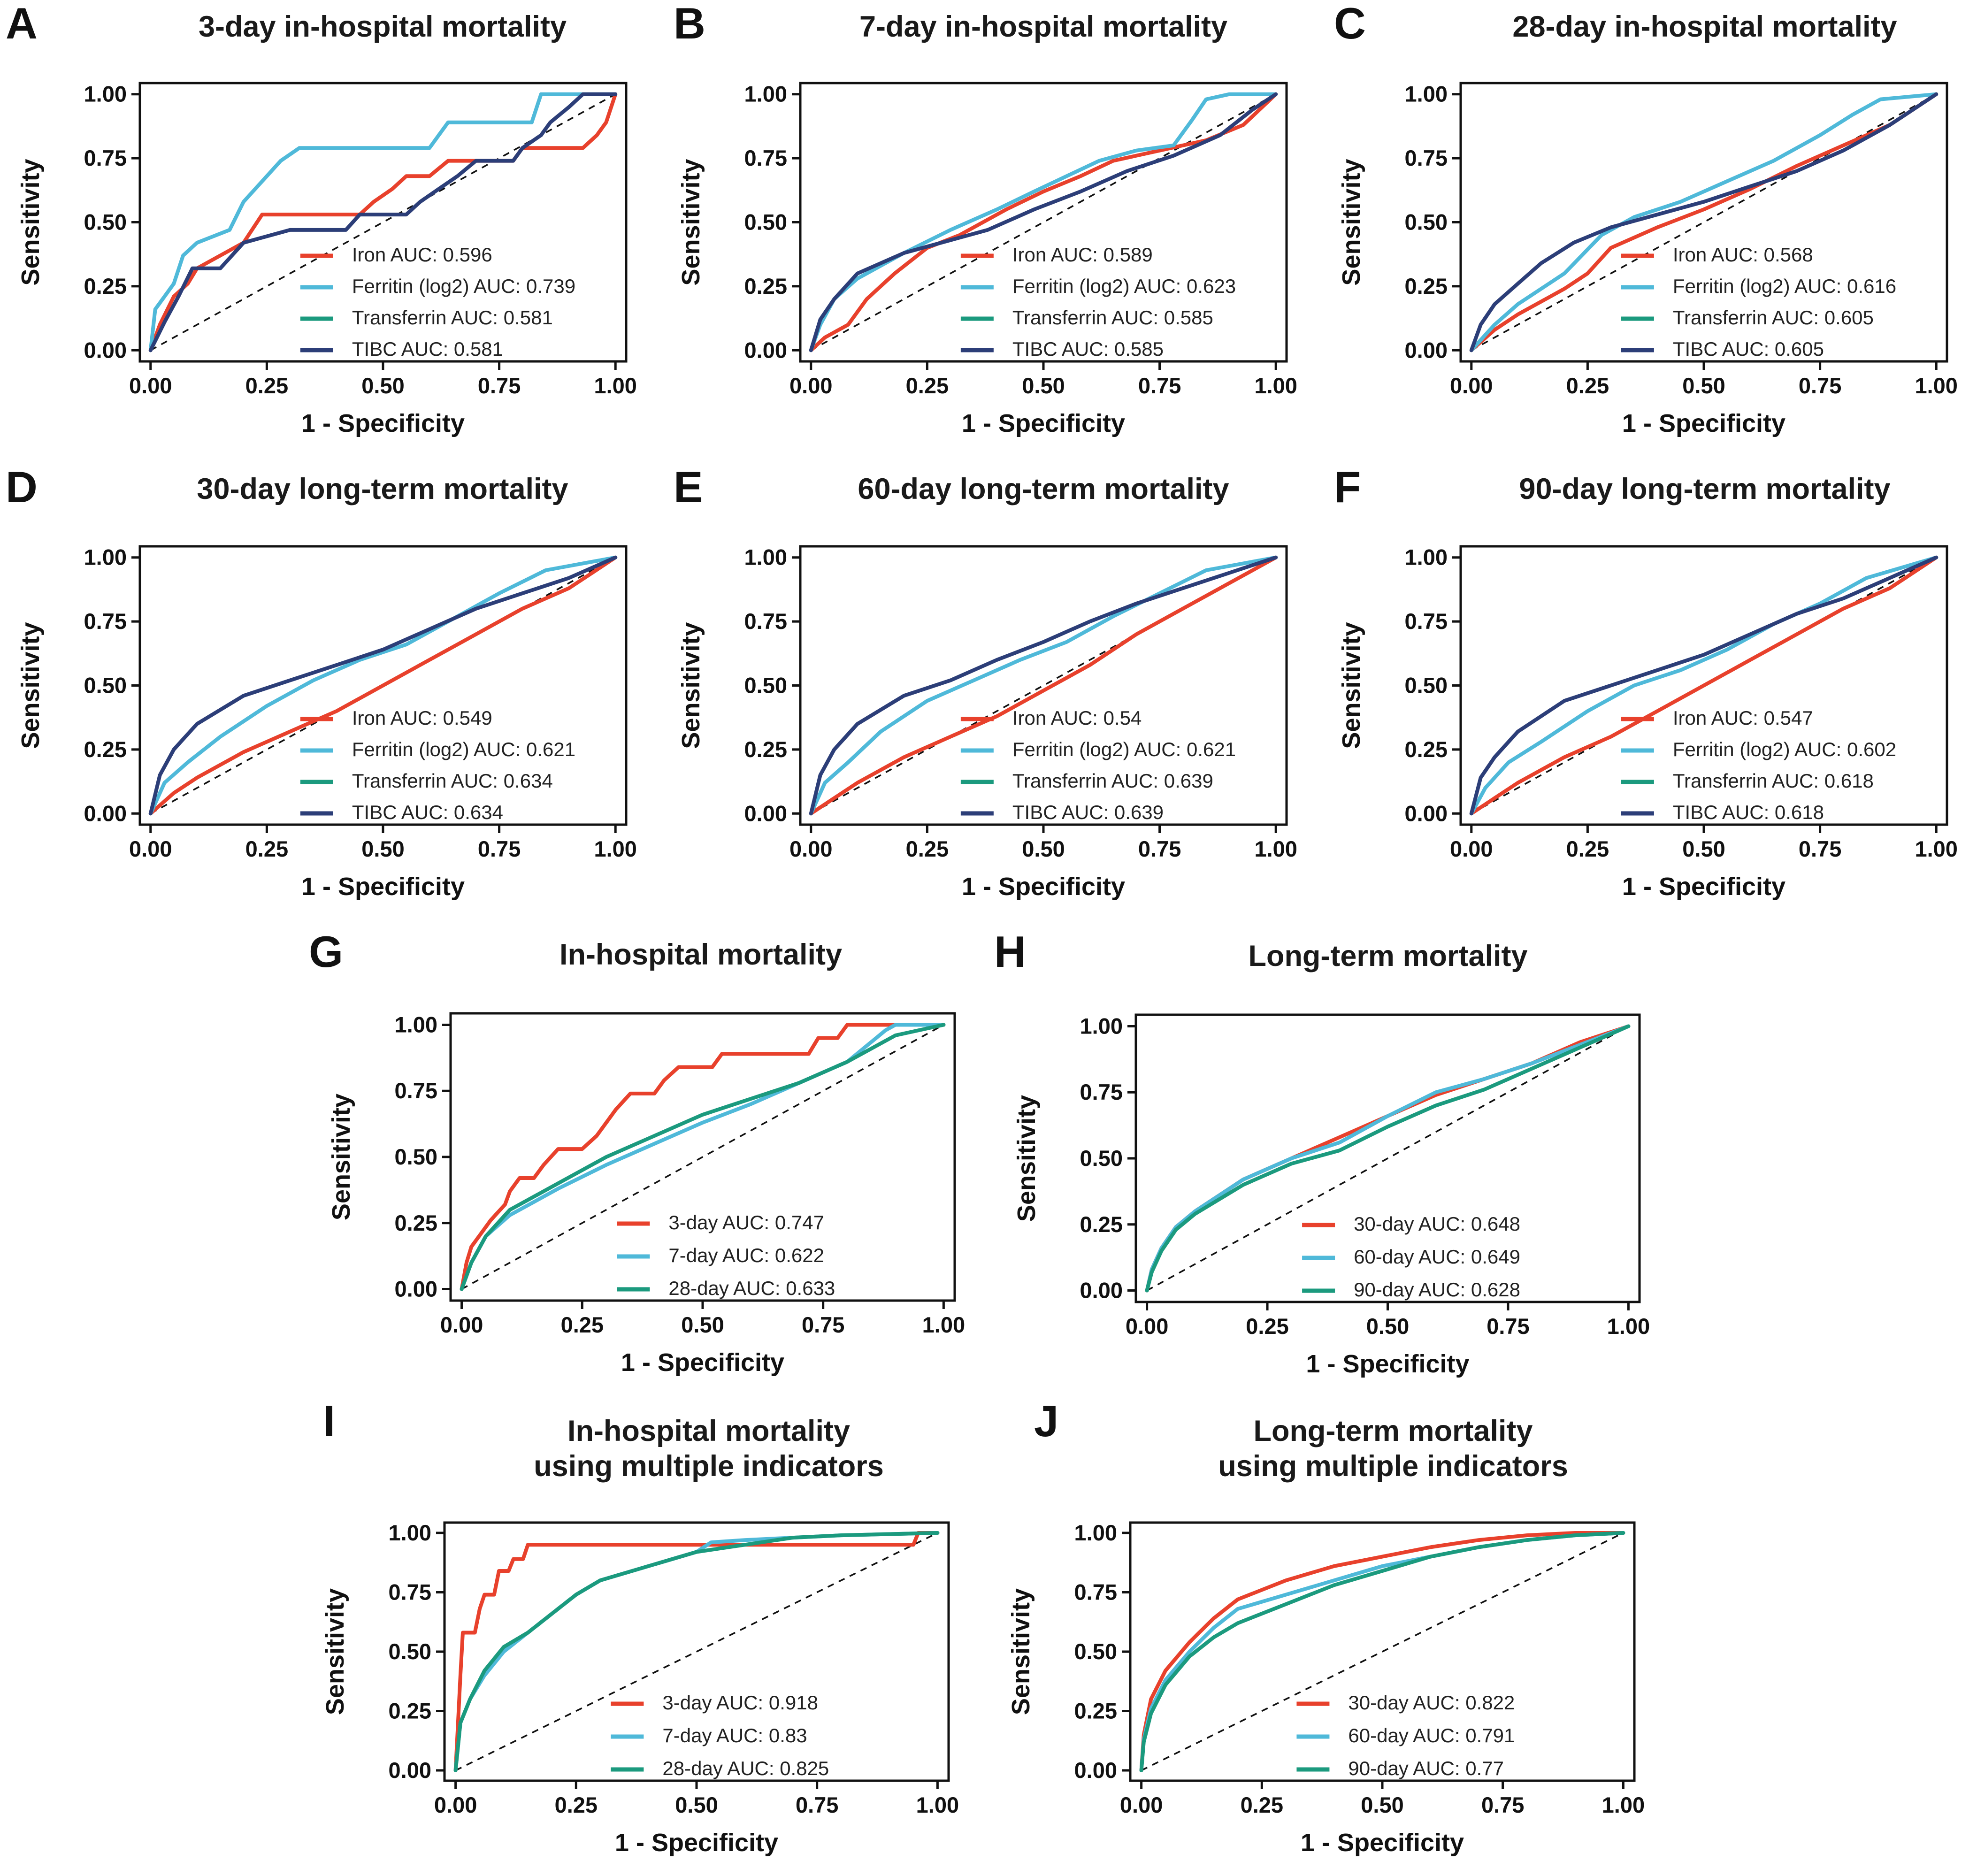 This screenshot has width=1977, height=1876. I want to click on roc-curve-28-day, so click(696, 1651).